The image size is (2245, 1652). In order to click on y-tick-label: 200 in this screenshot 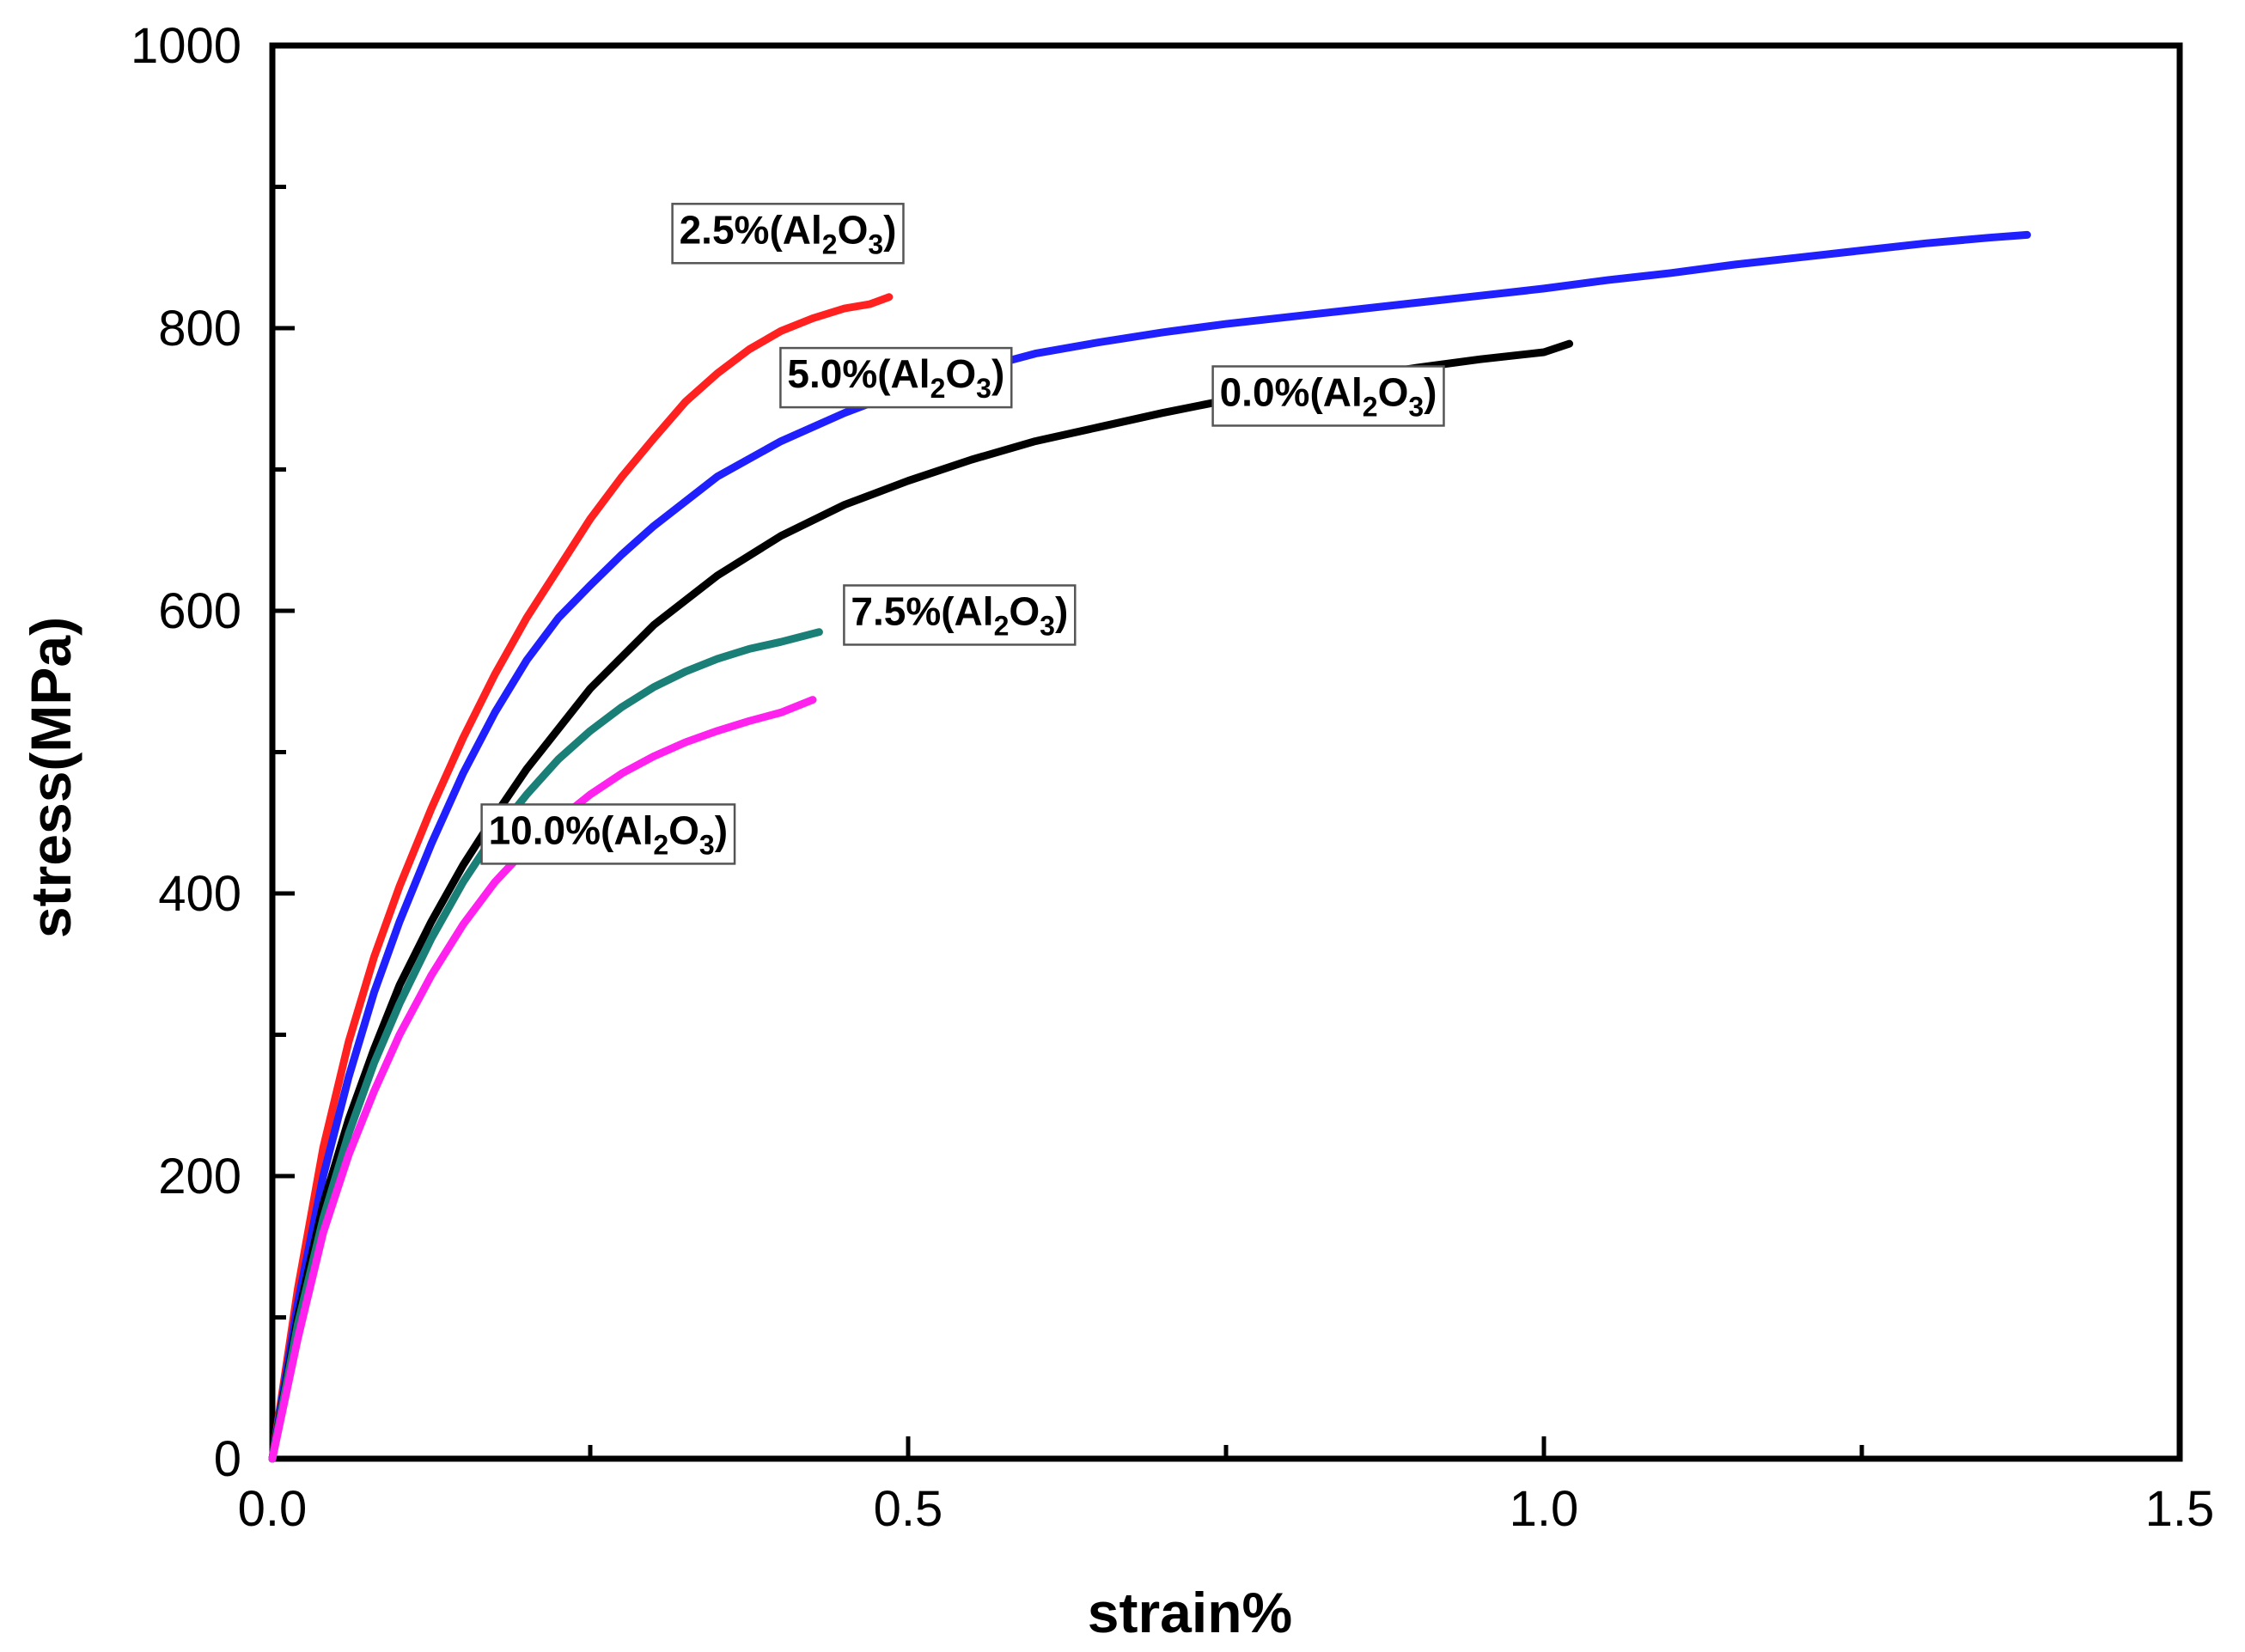, I will do `click(200, 1177)`.